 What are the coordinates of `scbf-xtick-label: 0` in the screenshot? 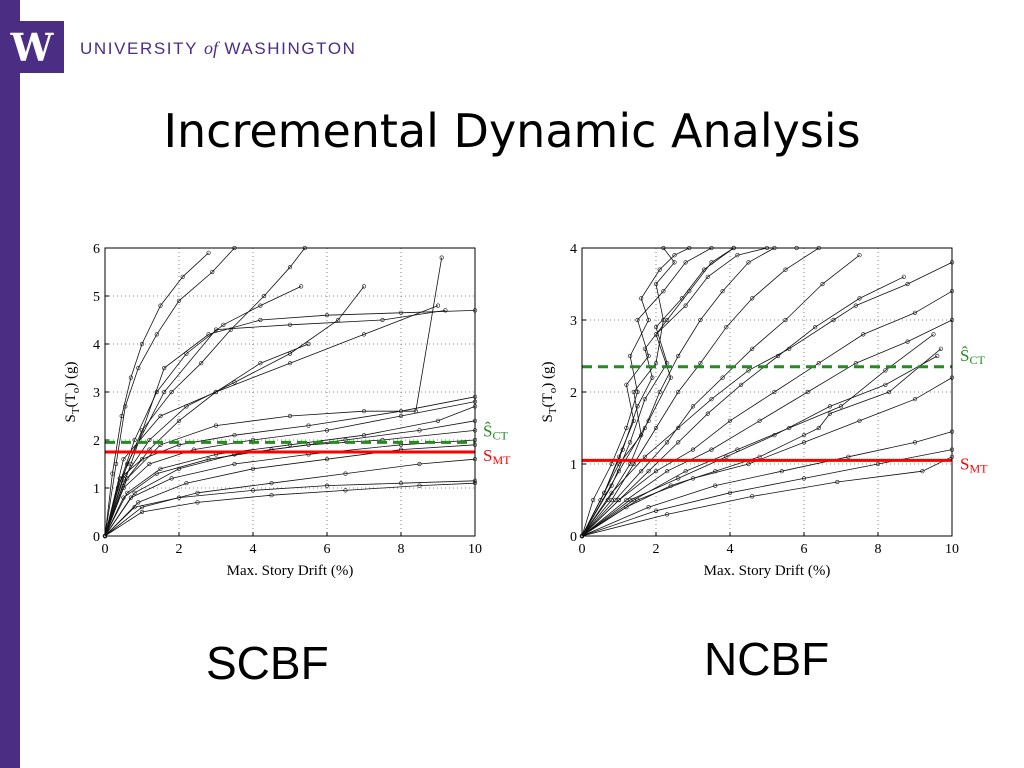 It's located at (105, 549).